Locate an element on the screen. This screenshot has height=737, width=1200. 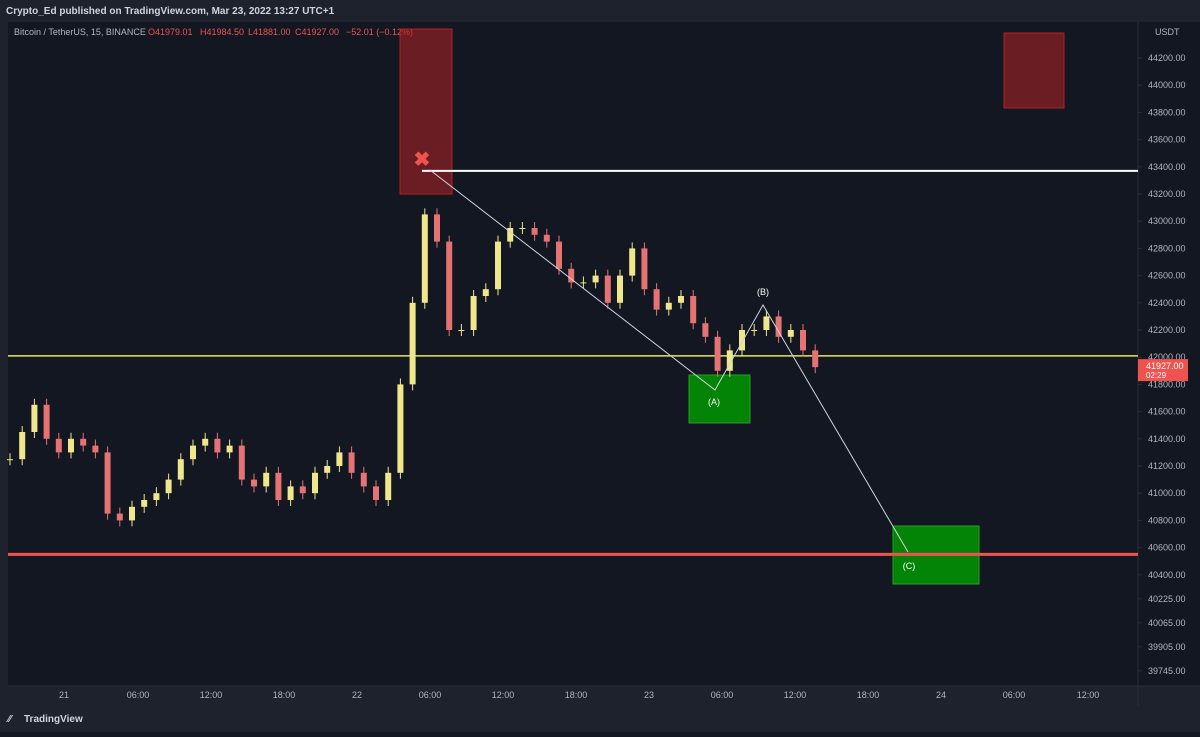
symbol: Bitcoin / TetherUS, 15, BINANCE is located at coordinates (80, 32).